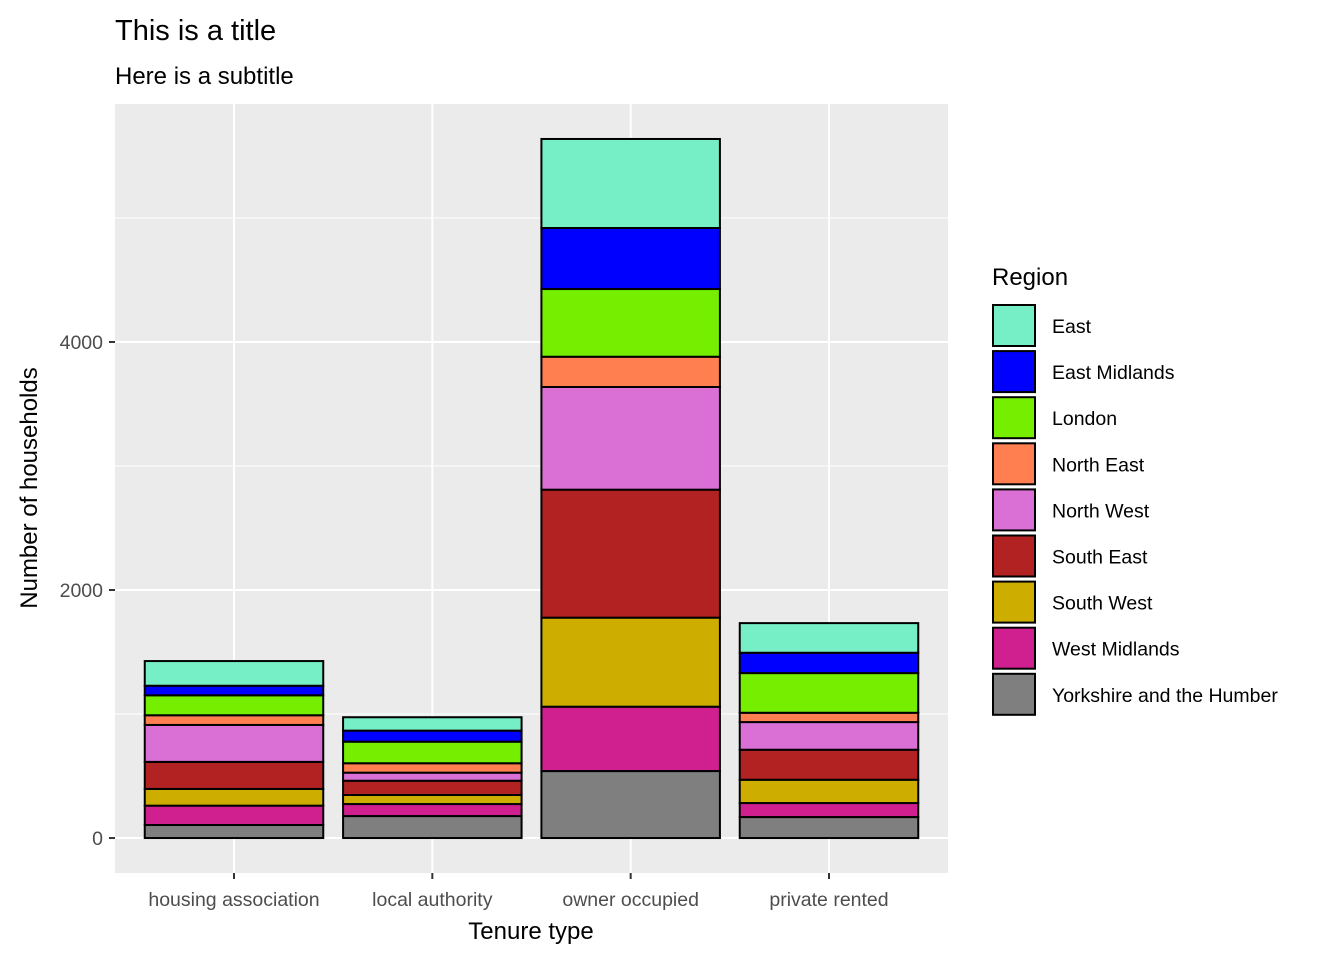  I want to click on legend-item: North East, so click(1068, 464).